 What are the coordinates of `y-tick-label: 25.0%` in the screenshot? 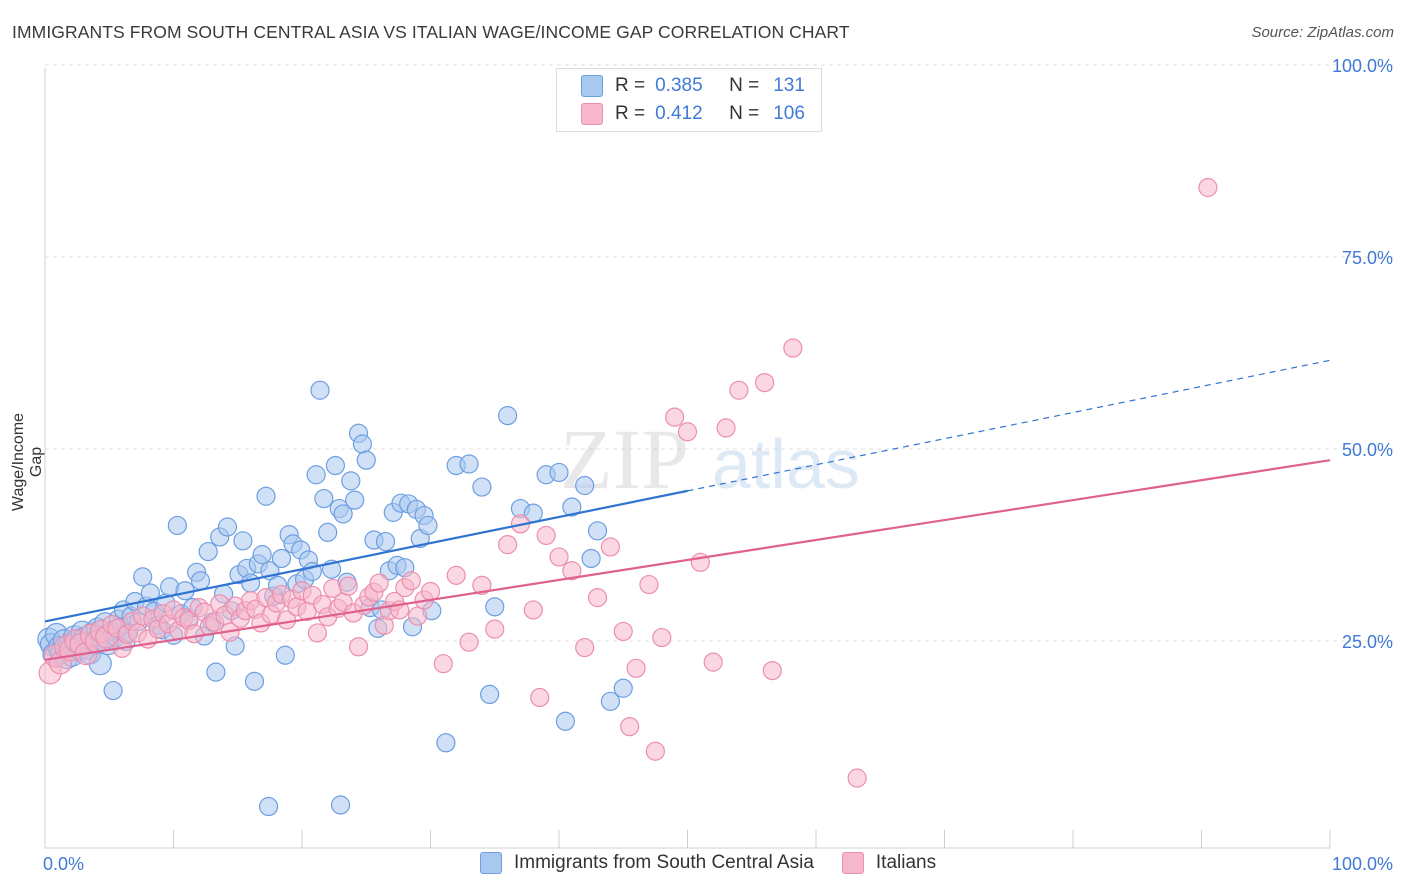 It's located at (1367, 642).